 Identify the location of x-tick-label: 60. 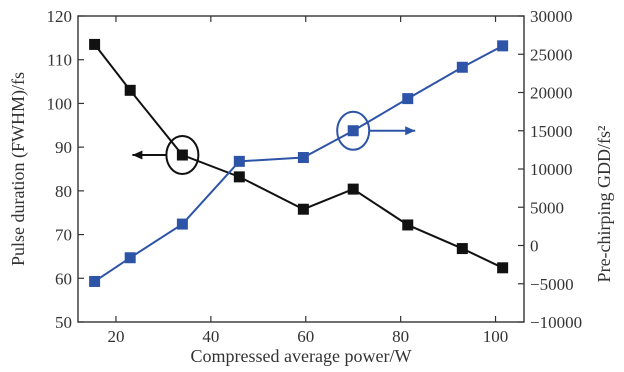
(305, 336).